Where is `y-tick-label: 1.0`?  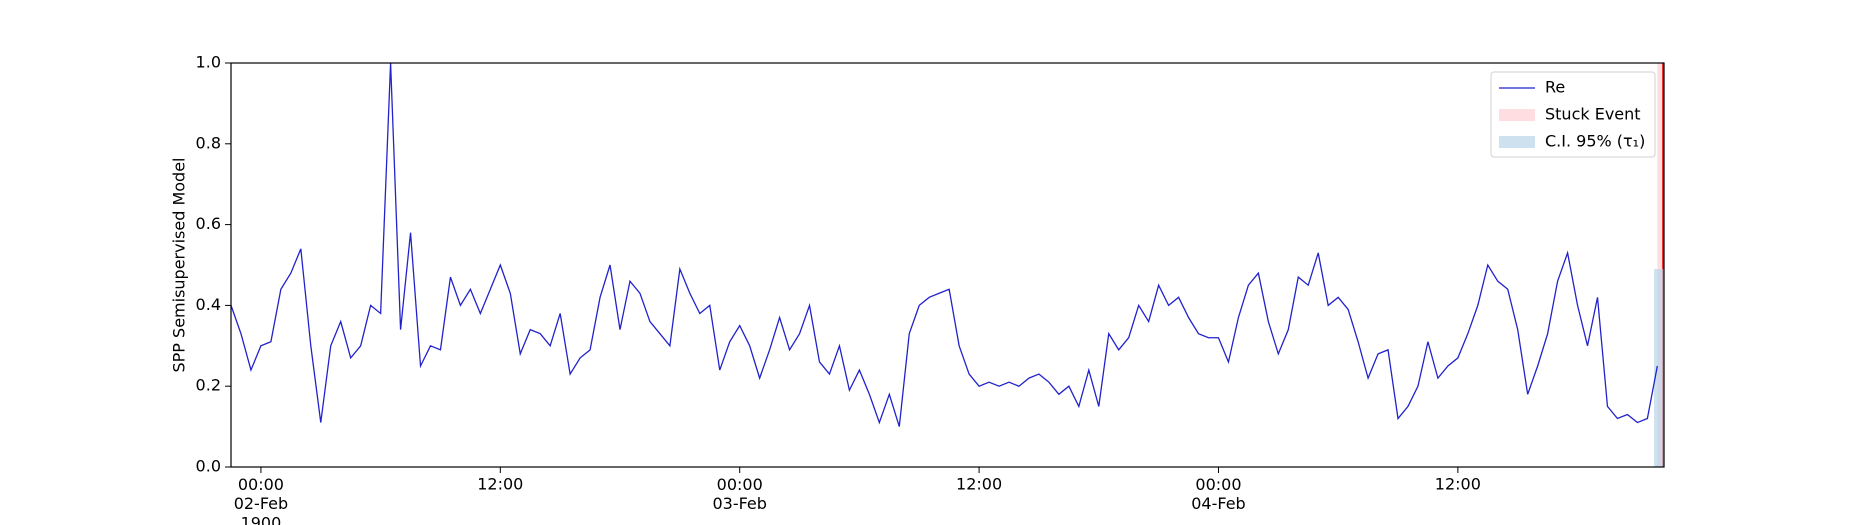 y-tick-label: 1.0 is located at coordinates (208, 62).